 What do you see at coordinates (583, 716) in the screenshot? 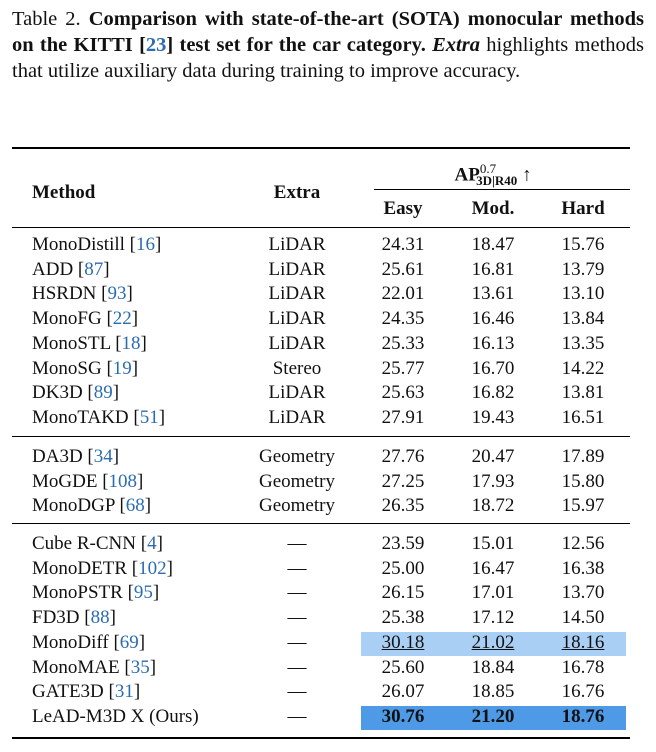
I see `hard-score: 18.76` at bounding box center [583, 716].